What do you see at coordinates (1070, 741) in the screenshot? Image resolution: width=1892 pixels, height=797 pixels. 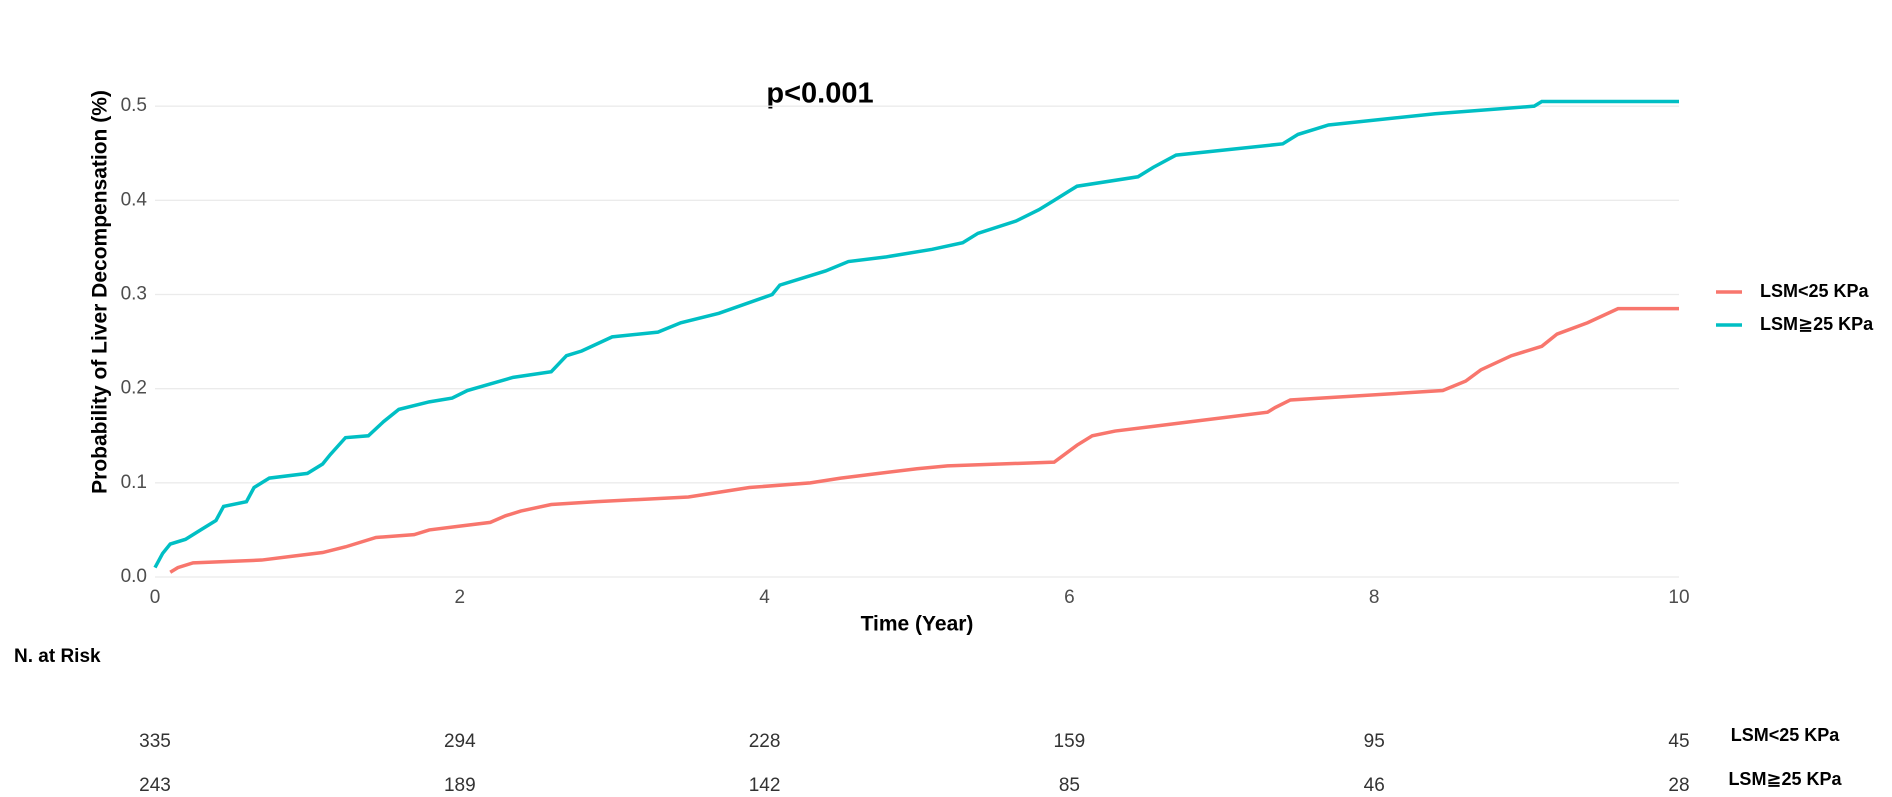 I see `risk-count: 159` at bounding box center [1070, 741].